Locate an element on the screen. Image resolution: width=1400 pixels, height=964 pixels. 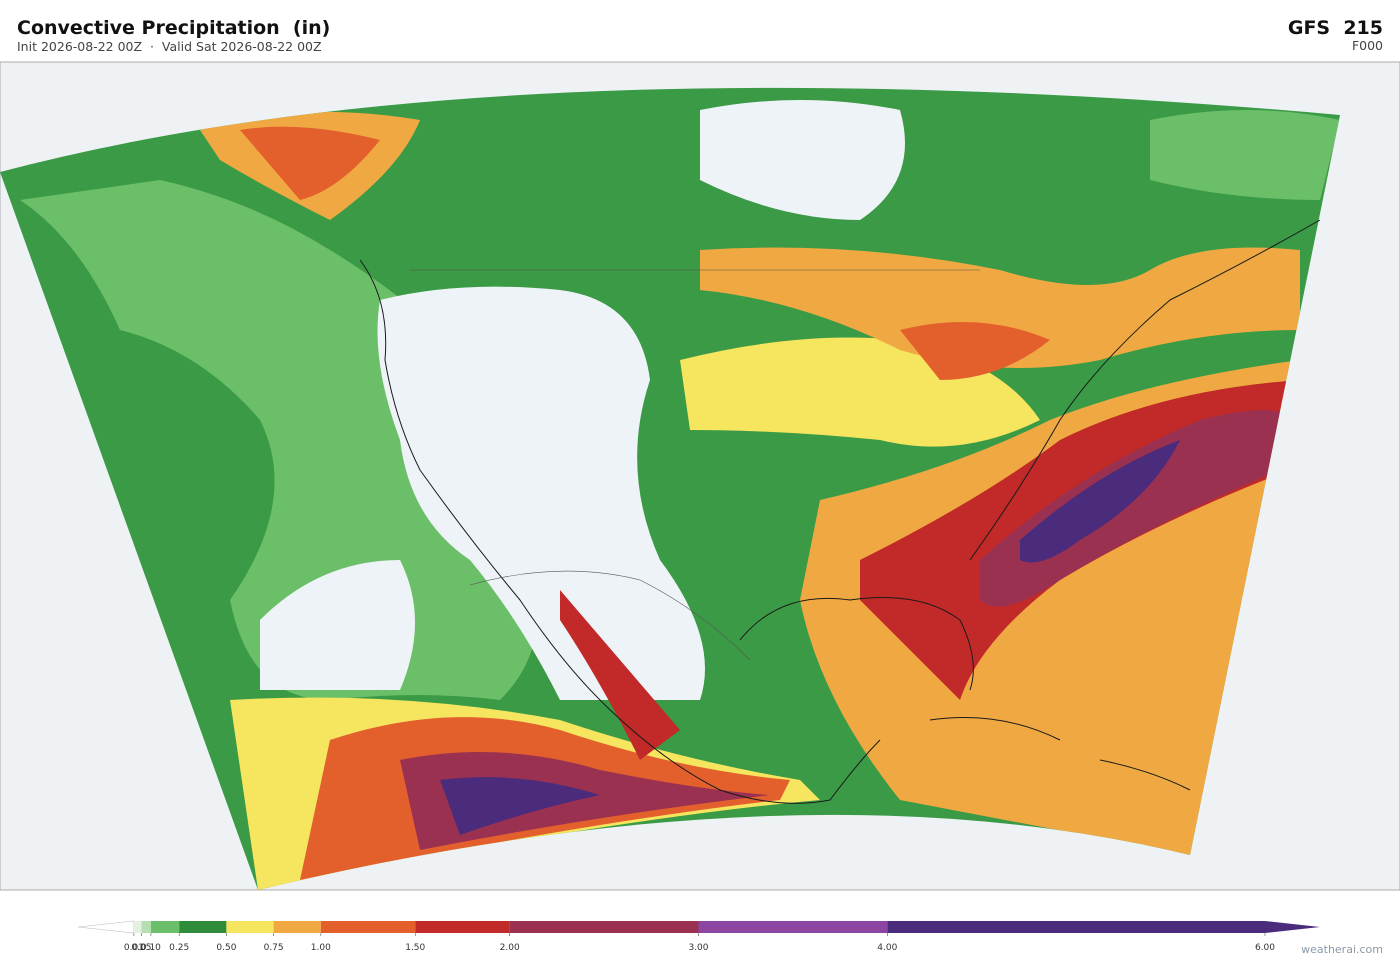
forecast-hour: F000 is located at coordinates (1367, 45).